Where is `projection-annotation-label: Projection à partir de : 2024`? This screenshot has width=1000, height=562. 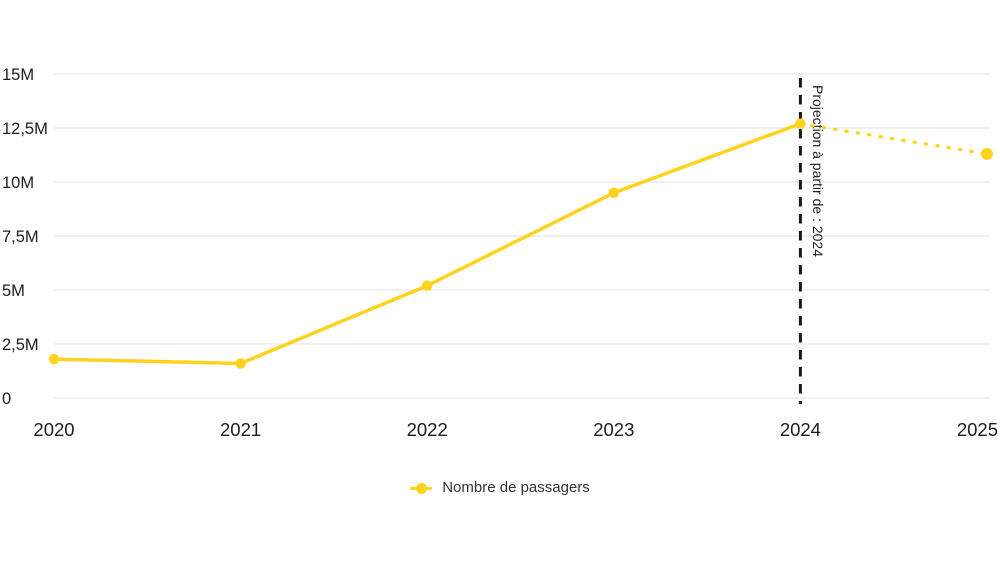
projection-annotation-label: Projection à partir de : 2024 is located at coordinates (818, 171).